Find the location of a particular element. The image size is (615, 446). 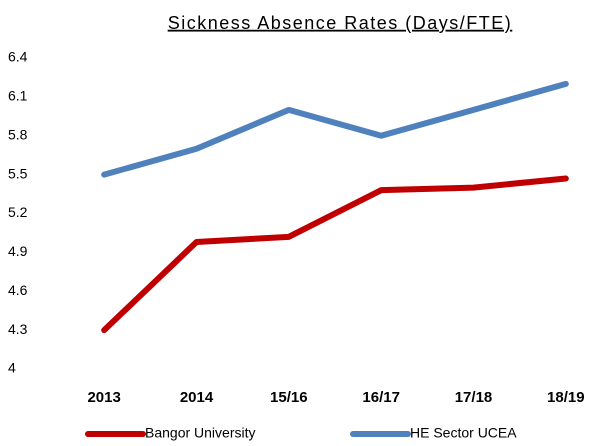

x-tick-label: 18/19 is located at coordinates (566, 397).